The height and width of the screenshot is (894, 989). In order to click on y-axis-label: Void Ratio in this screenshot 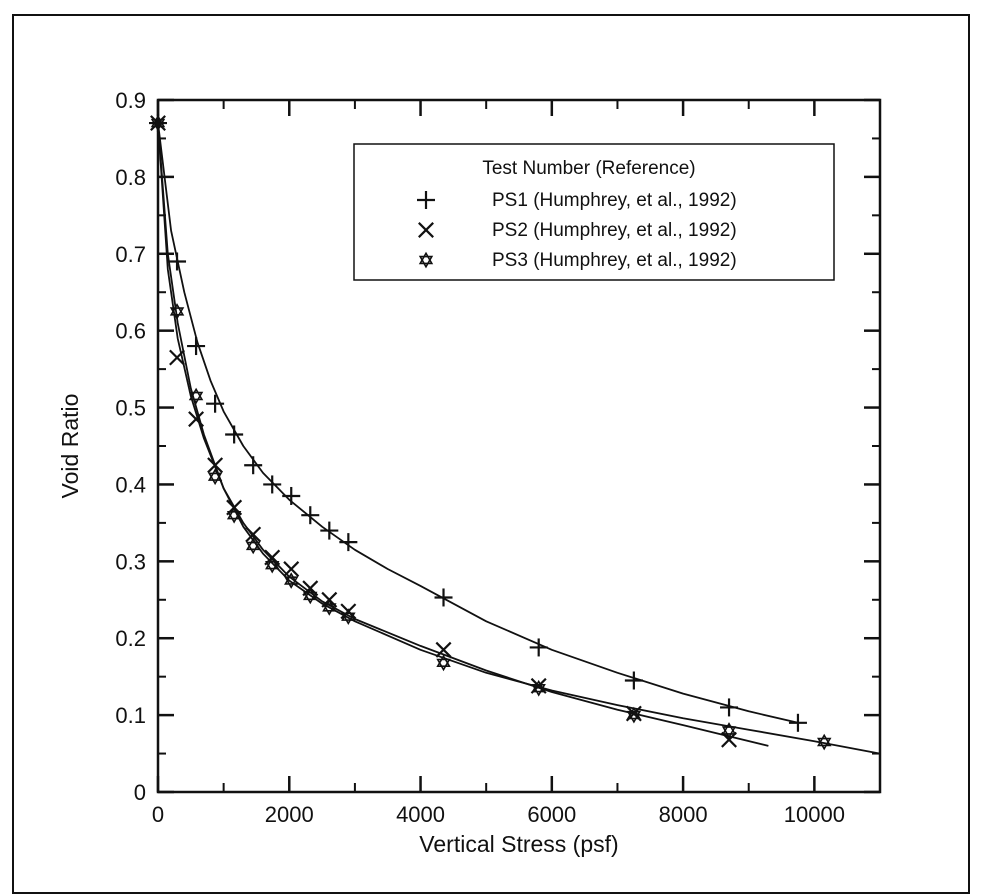, I will do `click(70, 446)`.